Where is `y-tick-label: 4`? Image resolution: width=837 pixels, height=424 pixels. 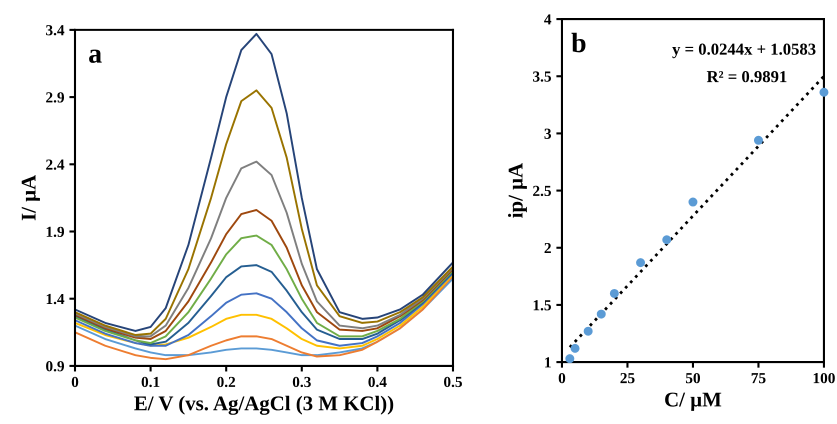
y-tick-label: 4 is located at coordinates (548, 19).